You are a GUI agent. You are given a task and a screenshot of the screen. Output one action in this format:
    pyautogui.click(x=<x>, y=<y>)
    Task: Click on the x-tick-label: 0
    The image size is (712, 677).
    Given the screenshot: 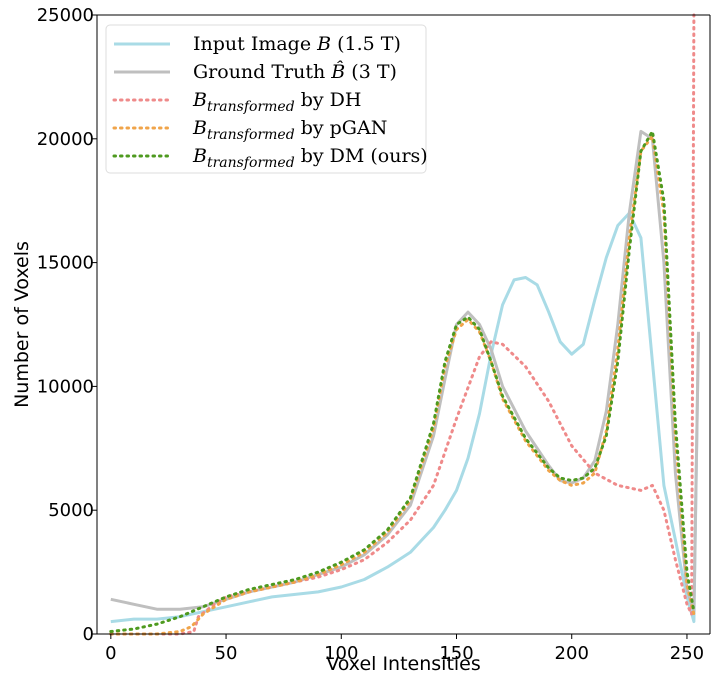 What is the action you would take?
    pyautogui.click(x=110, y=653)
    